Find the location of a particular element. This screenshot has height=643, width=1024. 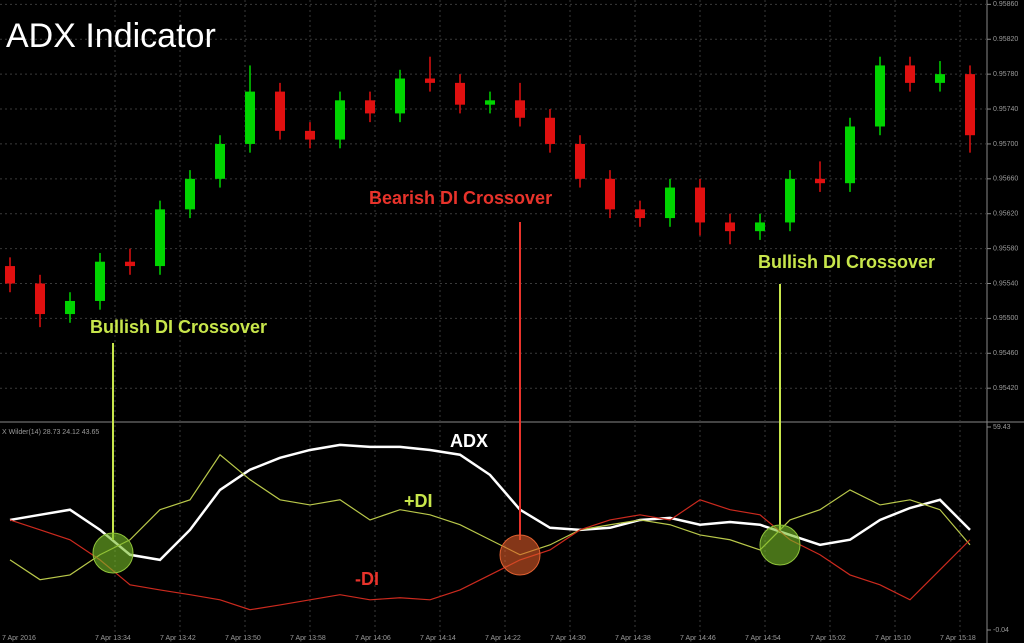

x-tick-label: 7 Apr 15:10 is located at coordinates (893, 638).